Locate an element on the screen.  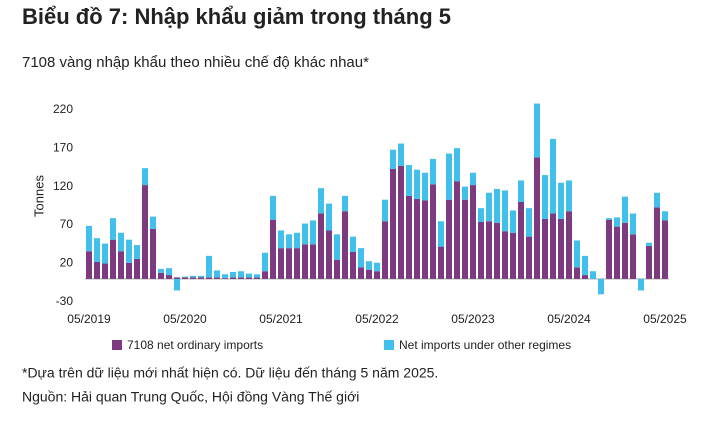
chart-title: Biểu đồ 7: Nhập khẩu giảm trong tháng 5 is located at coordinates (236, 16).